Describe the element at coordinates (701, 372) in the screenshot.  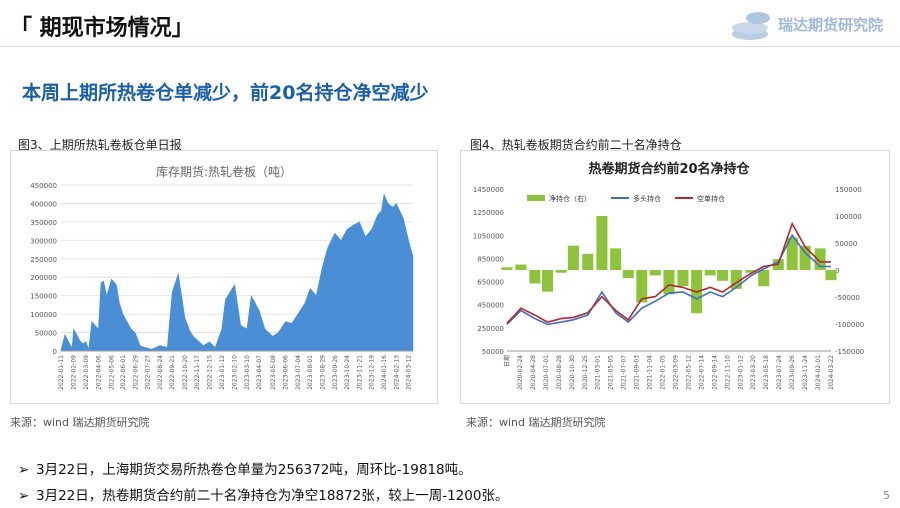
I see `x-tick-label: 2022-07-14` at that location.